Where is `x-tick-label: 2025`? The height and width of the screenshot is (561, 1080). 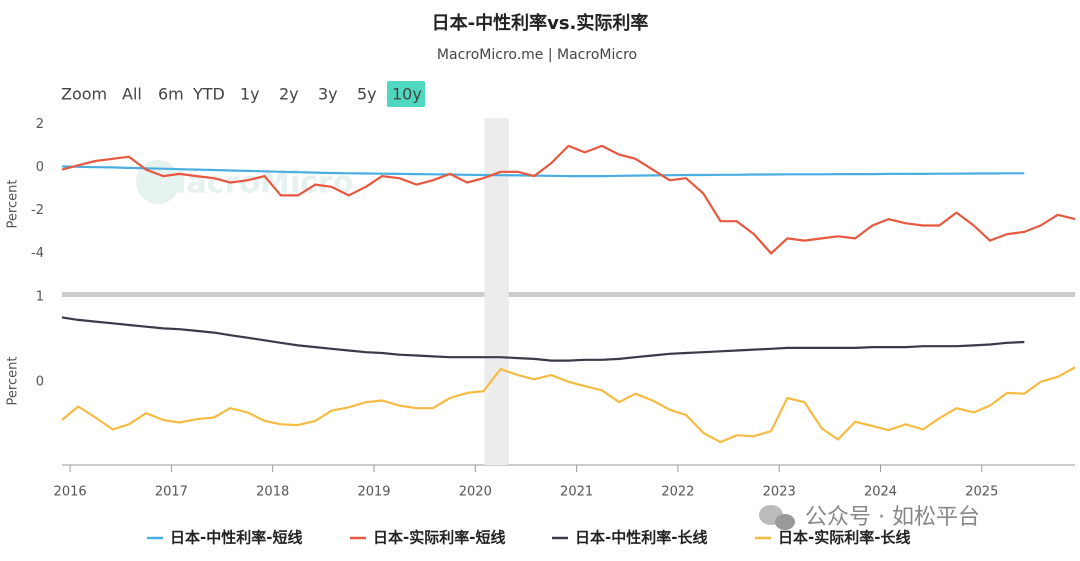 x-tick-label: 2025 is located at coordinates (981, 492).